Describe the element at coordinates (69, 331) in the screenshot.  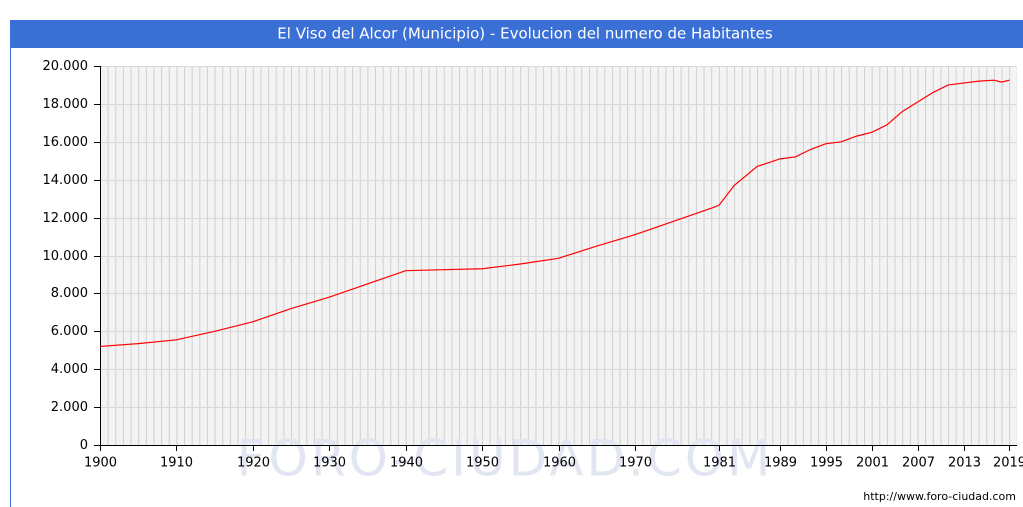
I see `y-tick-label: 6.000` at that location.